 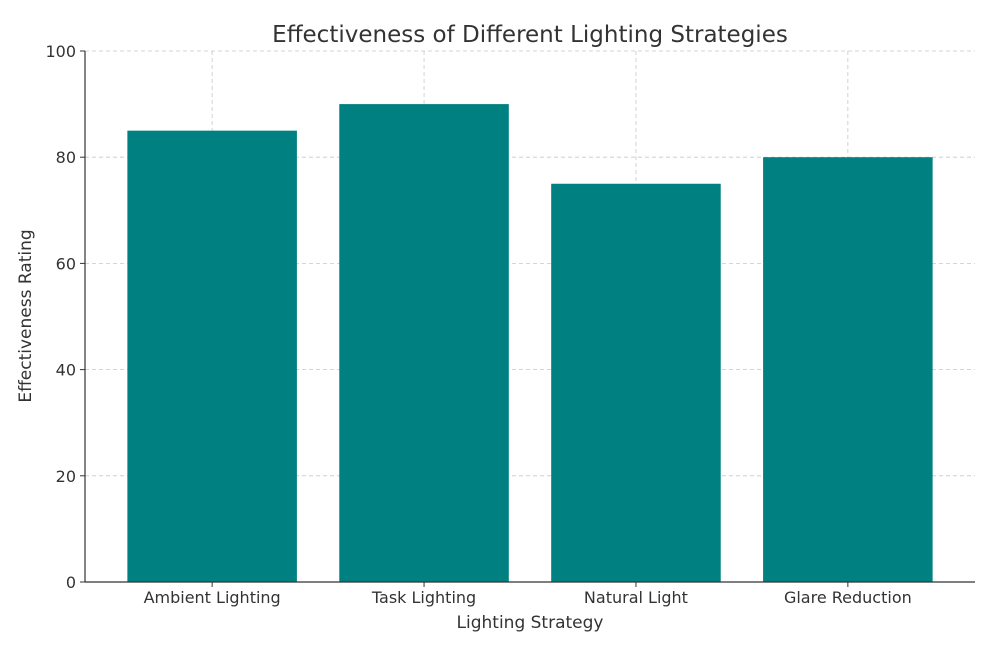 I want to click on x-tick-label: Natural Light, so click(x=636, y=597).